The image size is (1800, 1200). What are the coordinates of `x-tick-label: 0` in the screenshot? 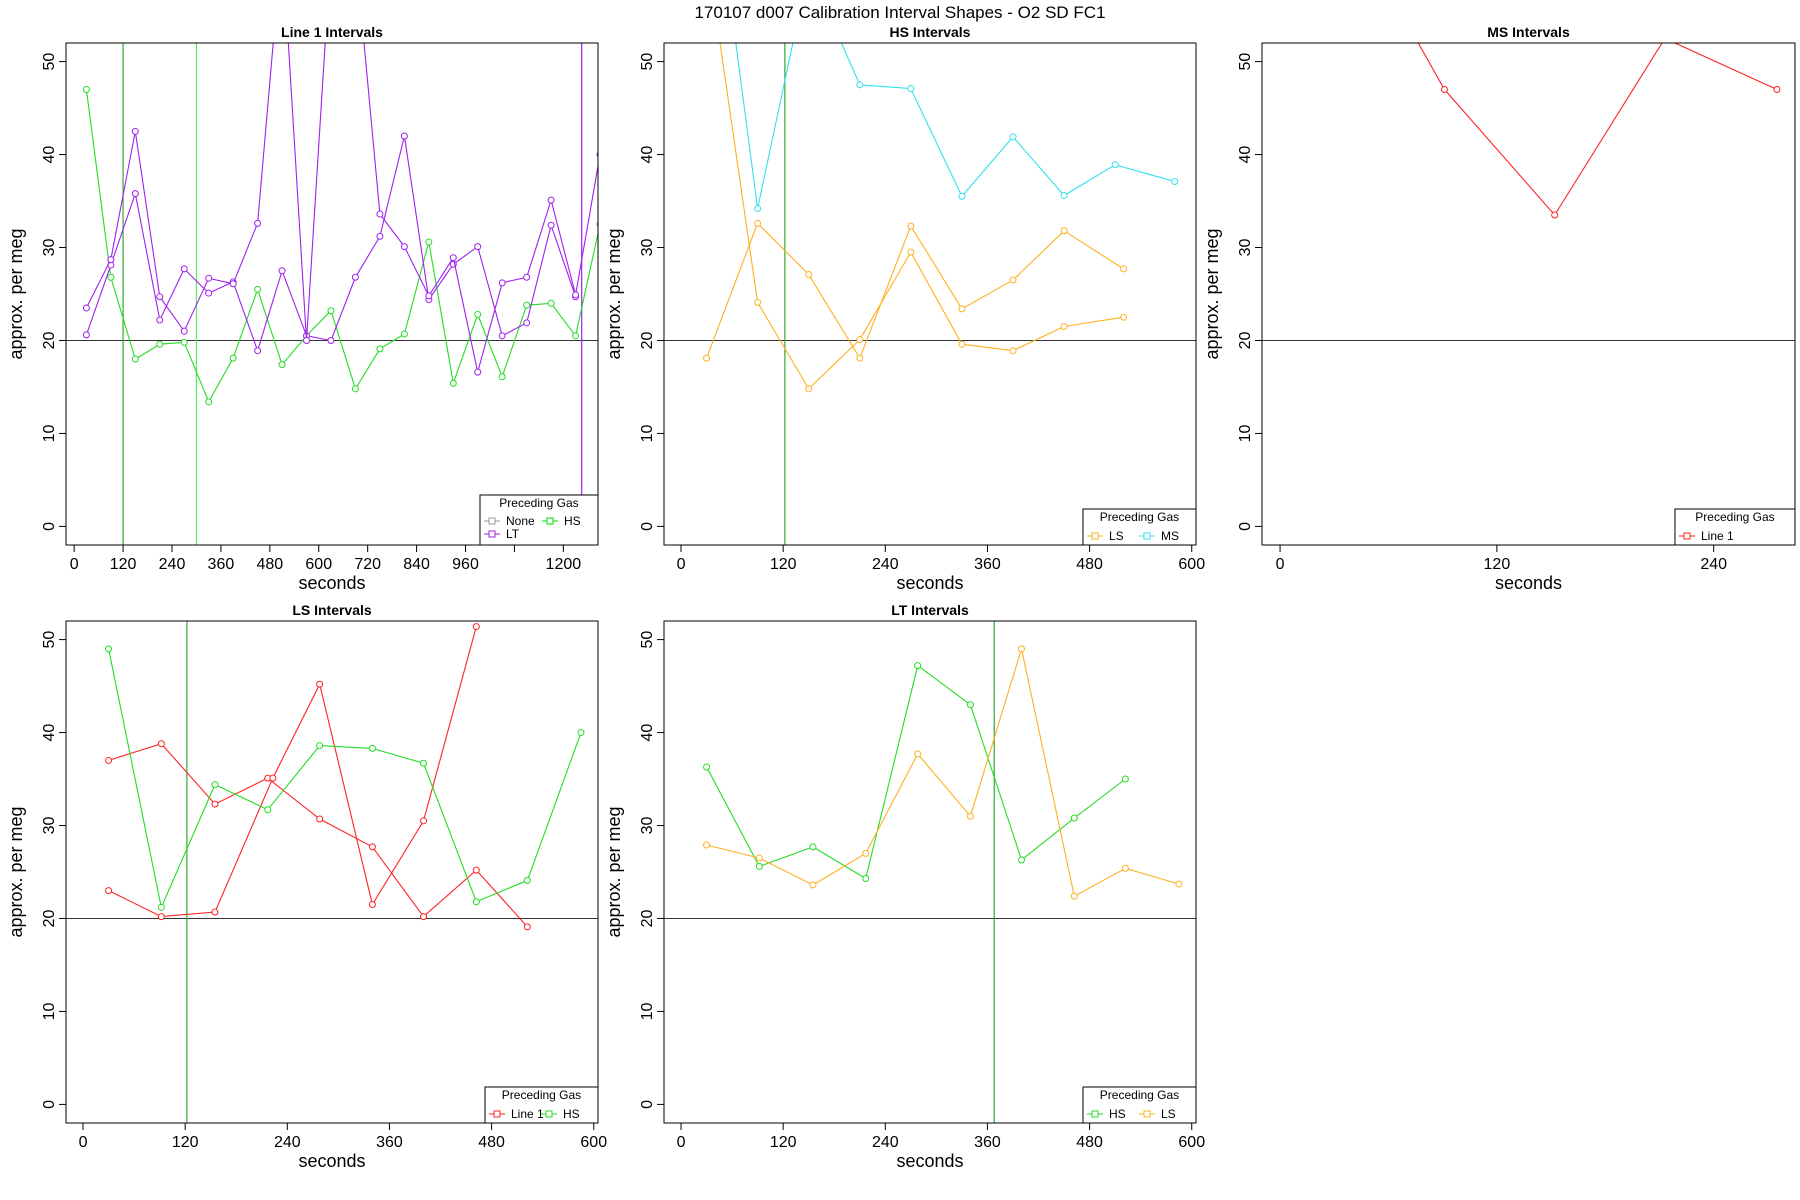 It's located at (83, 1142).